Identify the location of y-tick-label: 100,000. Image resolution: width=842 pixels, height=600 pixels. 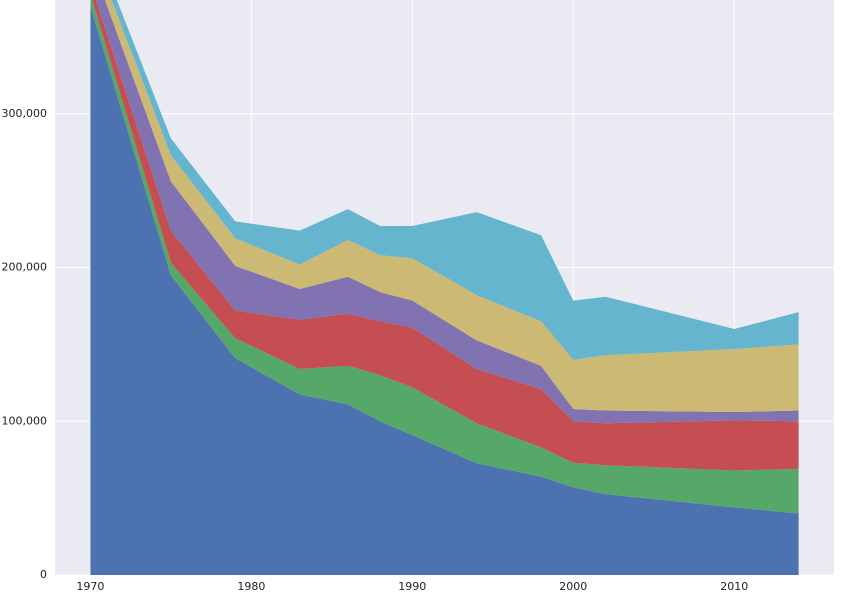
(25, 420).